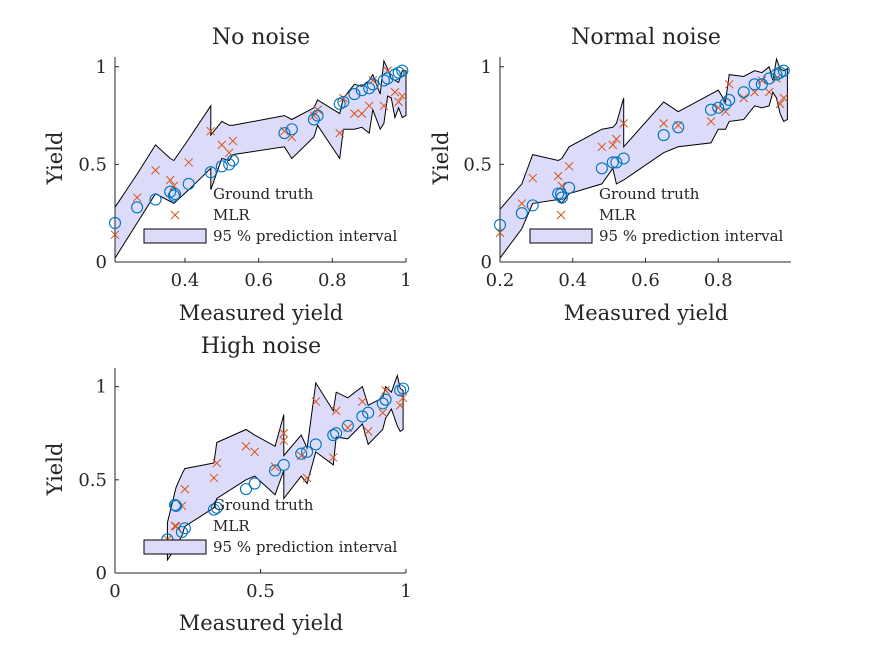 The height and width of the screenshot is (656, 875). I want to click on chart-title: Normal noise, so click(646, 37).